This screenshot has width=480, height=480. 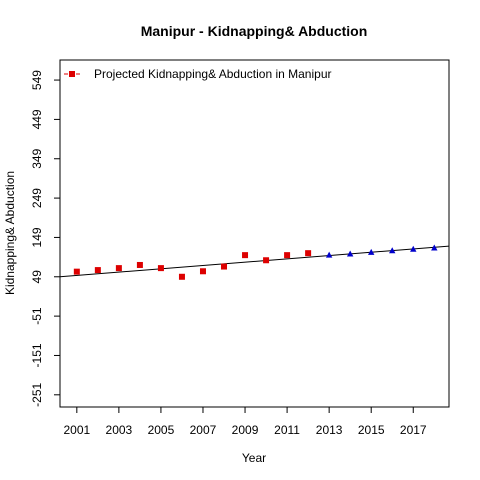 What do you see at coordinates (254, 31) in the screenshot?
I see `chart-title: Manipur - Kidnapping& Abduction` at bounding box center [254, 31].